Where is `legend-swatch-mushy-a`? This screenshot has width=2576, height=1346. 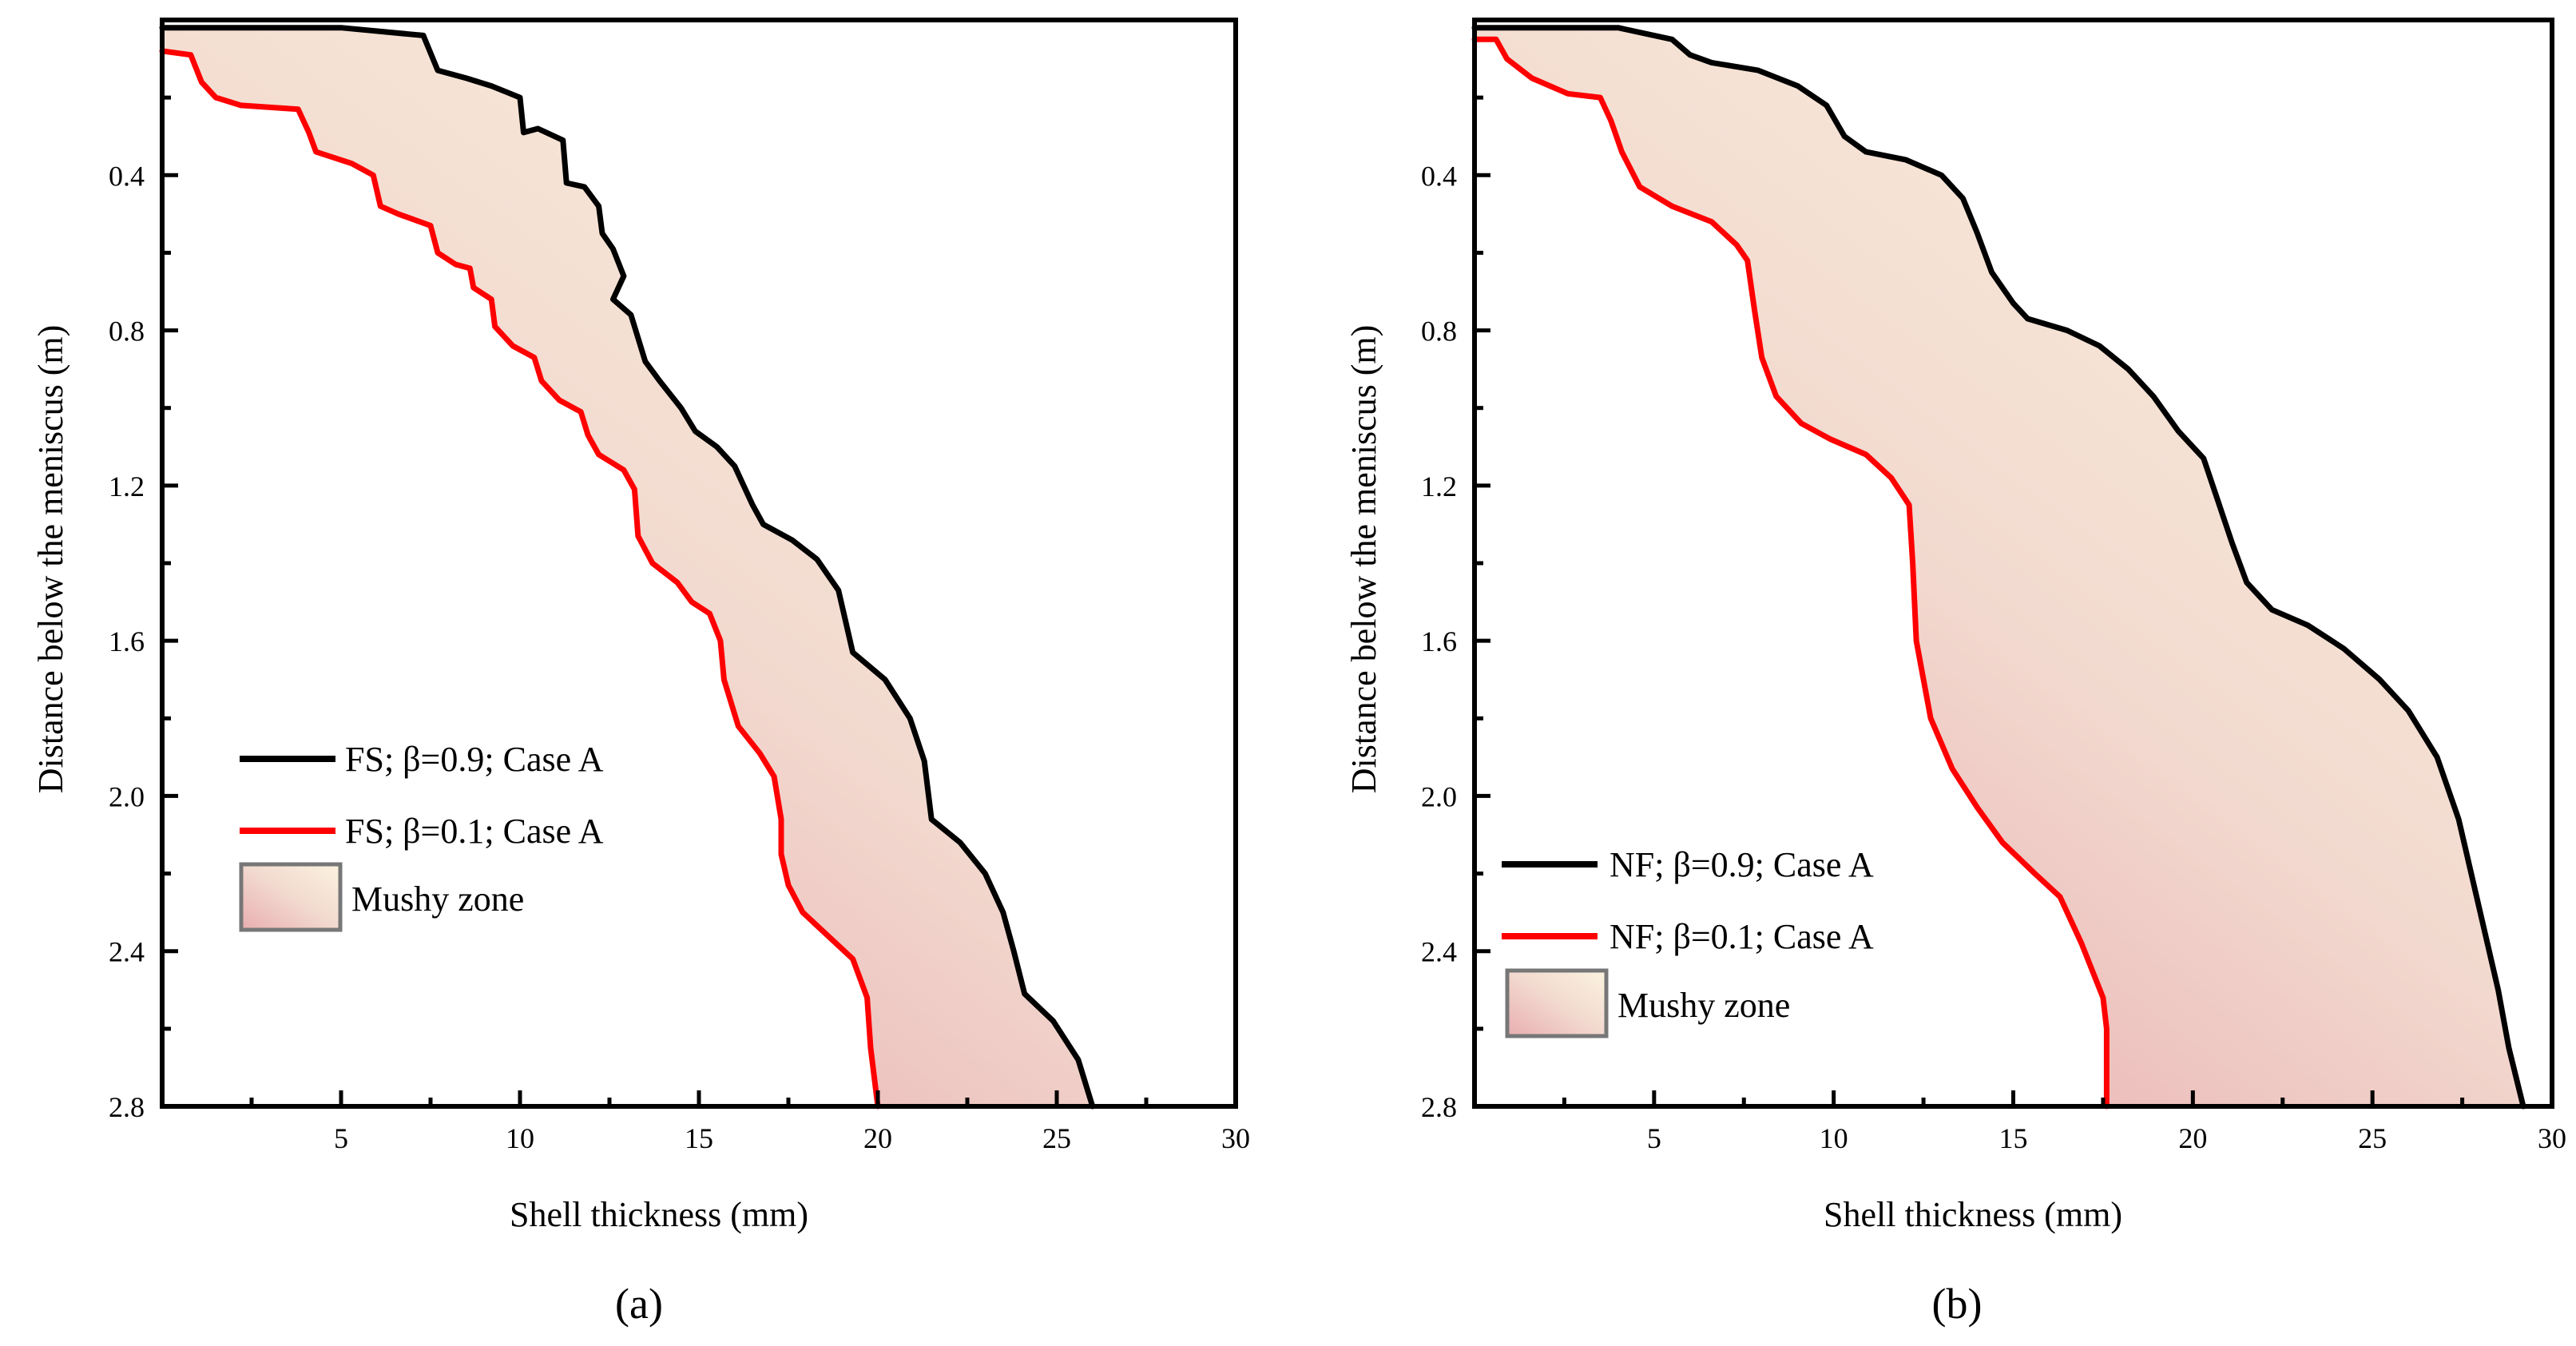 legend-swatch-mushy-a is located at coordinates (291, 897).